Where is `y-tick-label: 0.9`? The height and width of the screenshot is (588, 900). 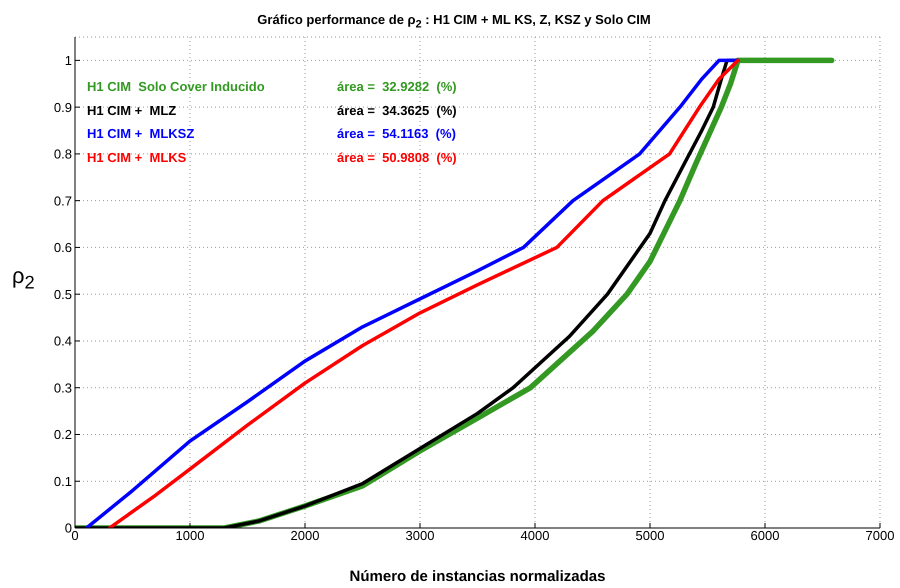 y-tick-label: 0.9 is located at coordinates (63, 107).